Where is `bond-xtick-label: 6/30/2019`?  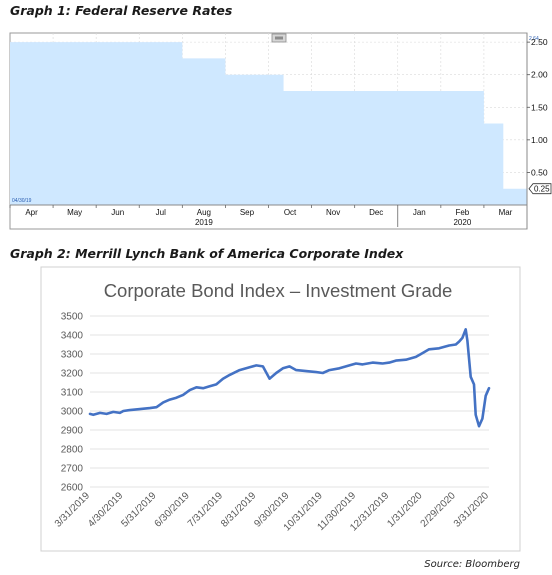
bond-xtick-label: 6/30/2019 is located at coordinates (173, 510).